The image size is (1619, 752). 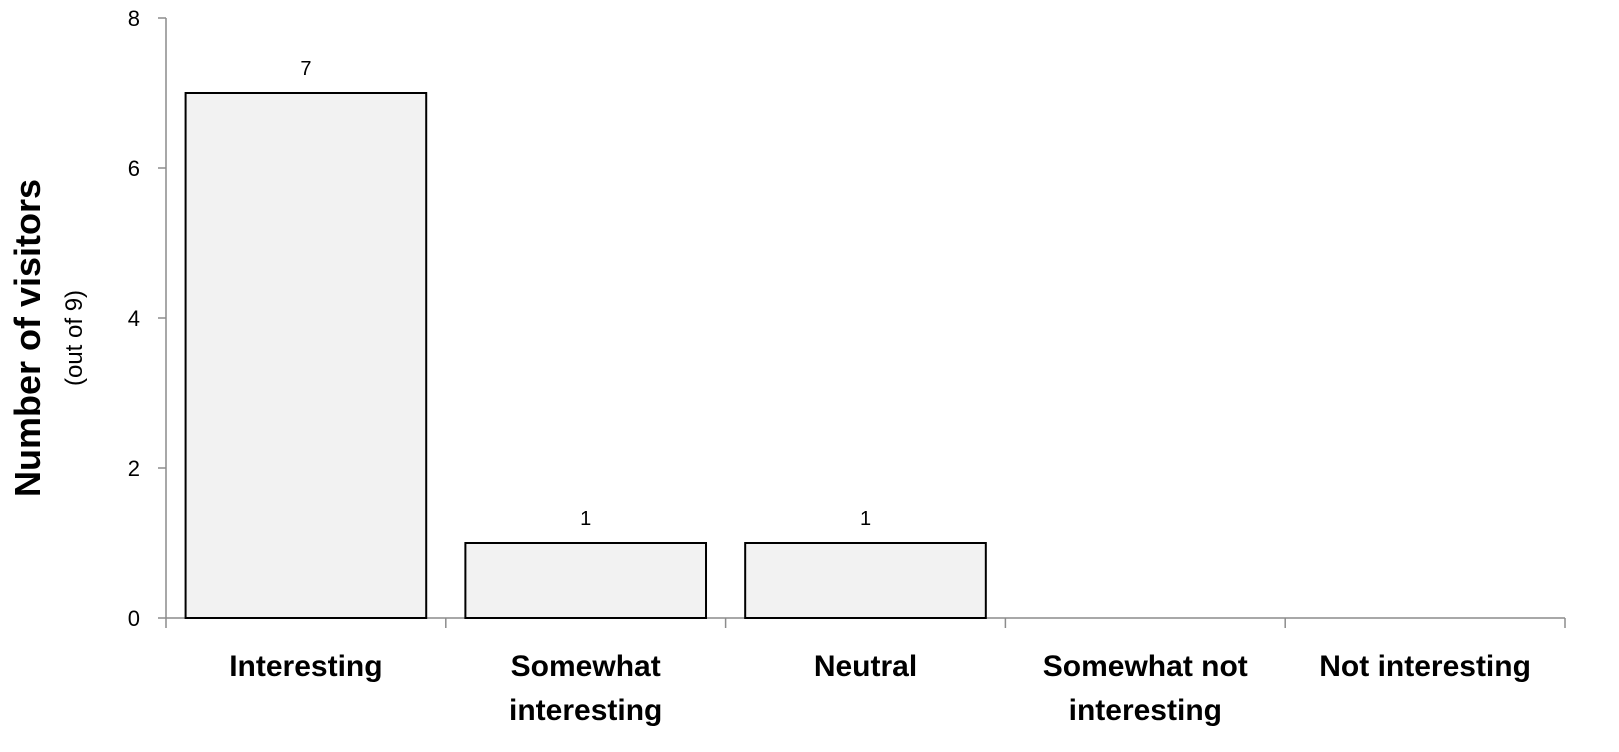 What do you see at coordinates (27, 338) in the screenshot?
I see `y-axis-label: Number of visitors` at bounding box center [27, 338].